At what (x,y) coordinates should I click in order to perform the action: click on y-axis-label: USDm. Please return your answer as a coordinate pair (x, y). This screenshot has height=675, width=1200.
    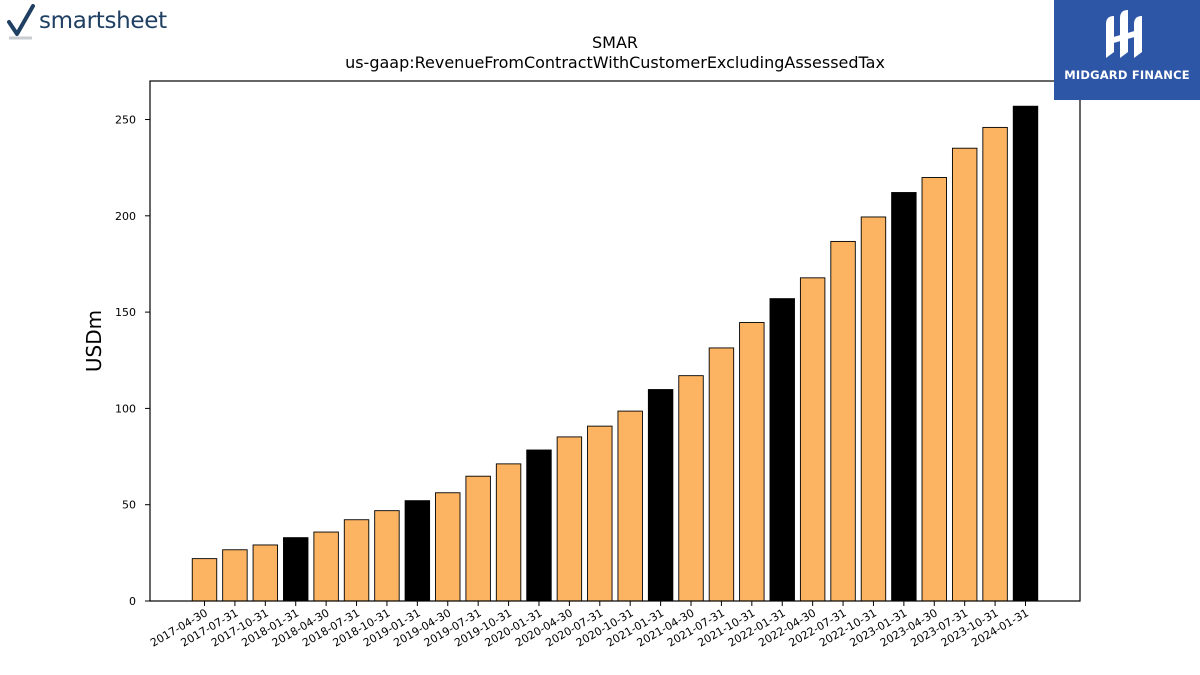
    Looking at the image, I should click on (94, 341).